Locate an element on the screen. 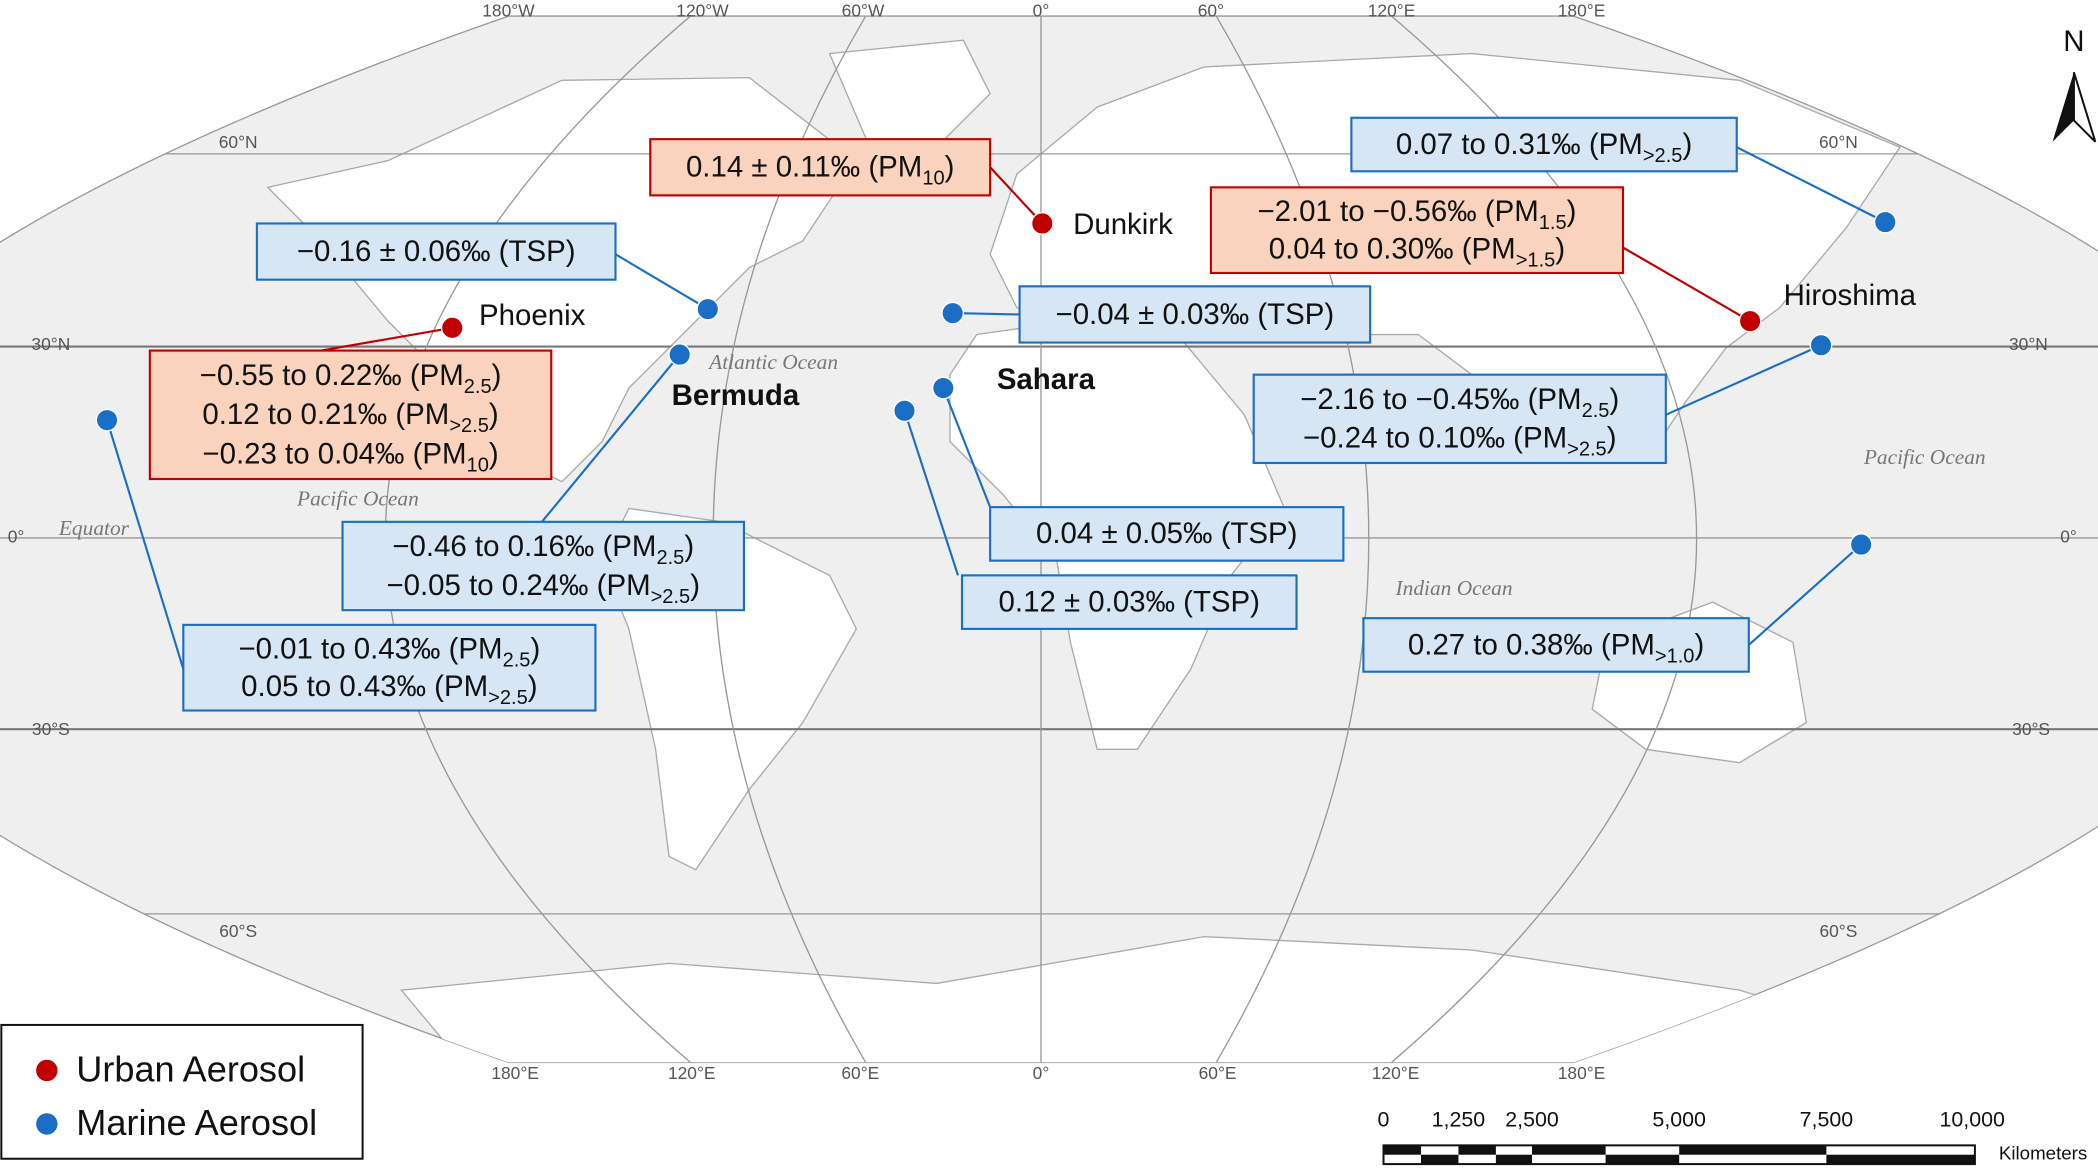  annotation-text: −0.46 to 0.16‰ (PM2.5) is located at coordinates (543, 549).